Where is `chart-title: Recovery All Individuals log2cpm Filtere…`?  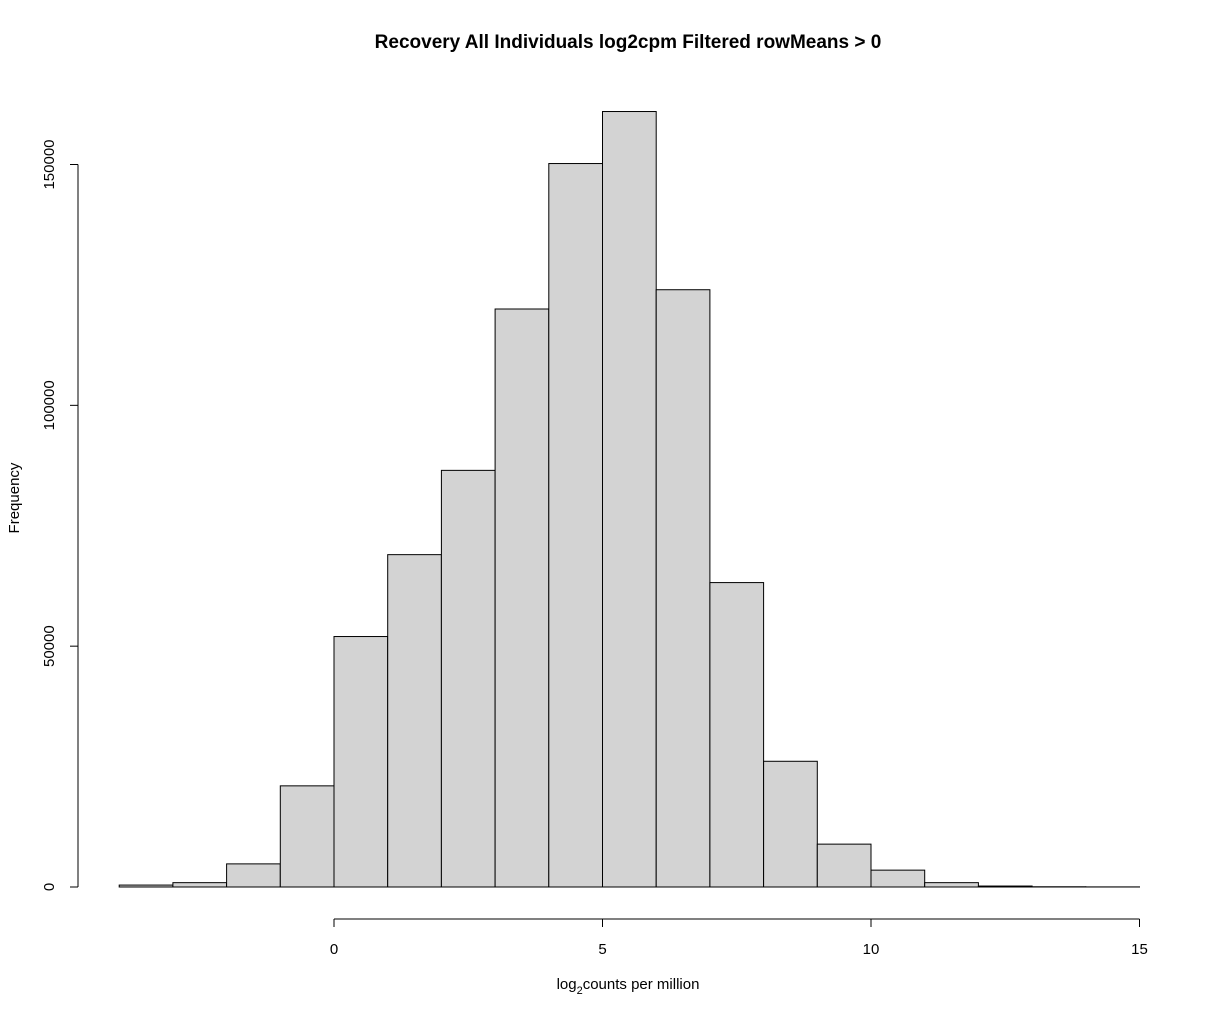
chart-title: Recovery All Individuals log2cpm Filtere… is located at coordinates (628, 42).